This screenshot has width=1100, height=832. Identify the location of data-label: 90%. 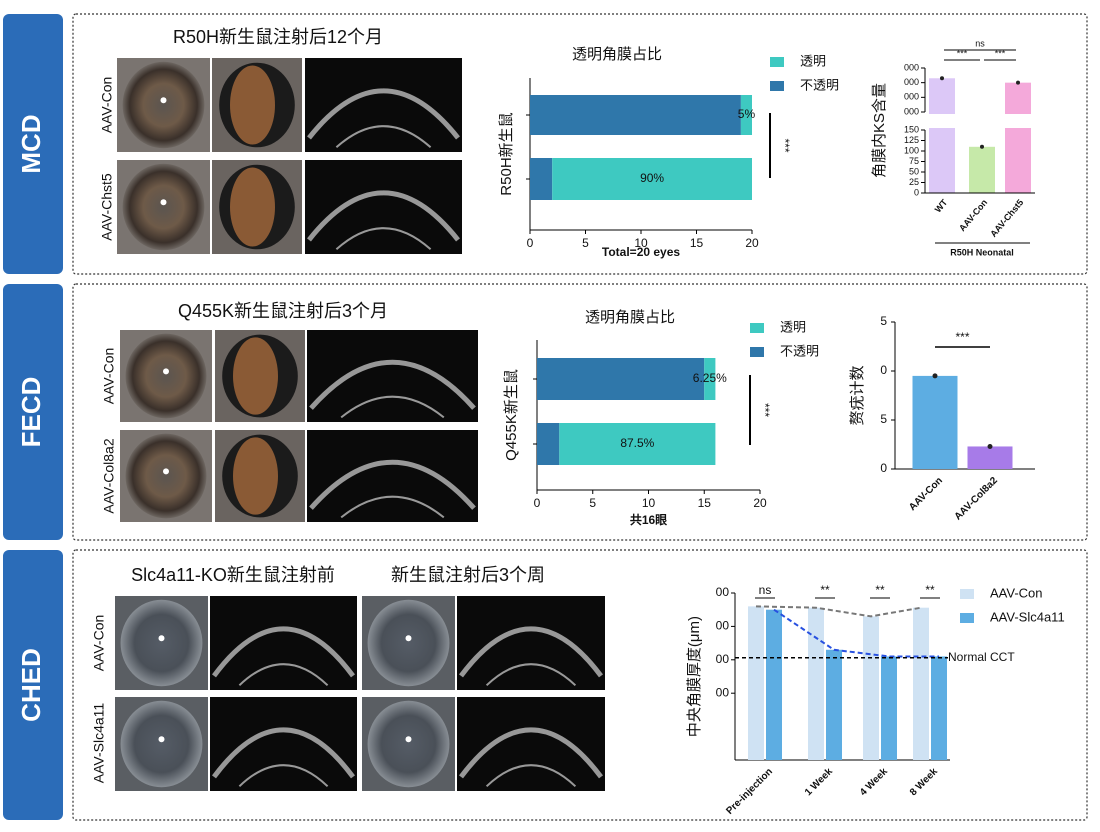
(652, 178).